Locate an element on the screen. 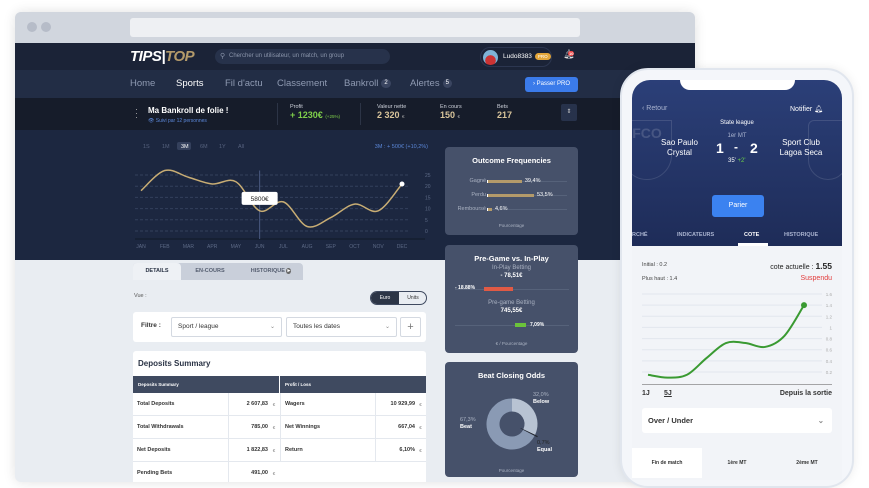 Image resolution: width=869 pixels, height=488 pixels. odds-line-chart: 0.20.40.60.811.21.41.6 is located at coordinates (737, 335).